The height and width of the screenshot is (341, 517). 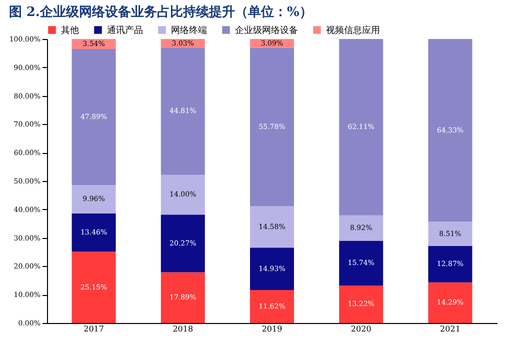 I want to click on legend-label: 企业级网络设备, so click(x=266, y=30).